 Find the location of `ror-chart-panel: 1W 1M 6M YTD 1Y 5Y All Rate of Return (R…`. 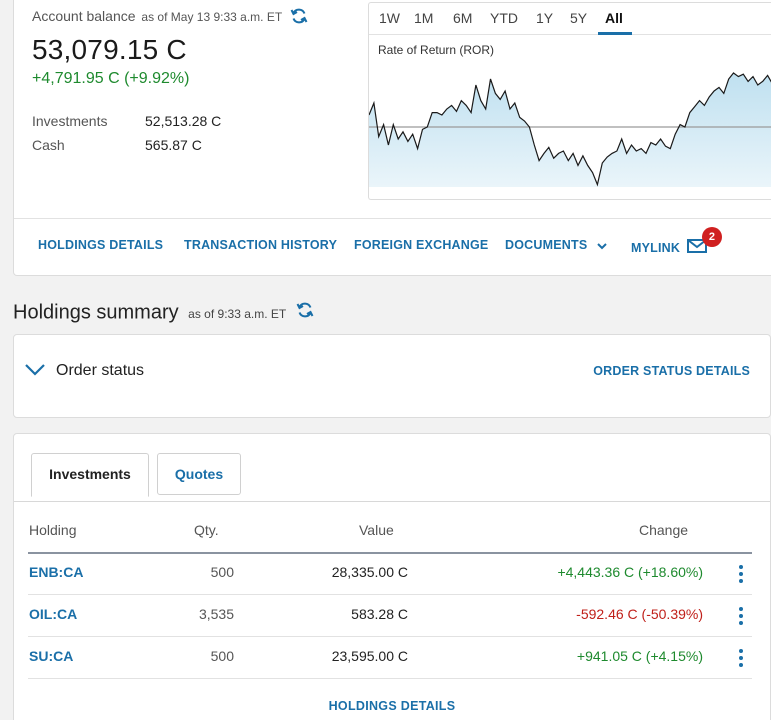

ror-chart-panel: 1W 1M 6M YTD 1Y 5Y All Rate of Return (R… is located at coordinates (569, 101).